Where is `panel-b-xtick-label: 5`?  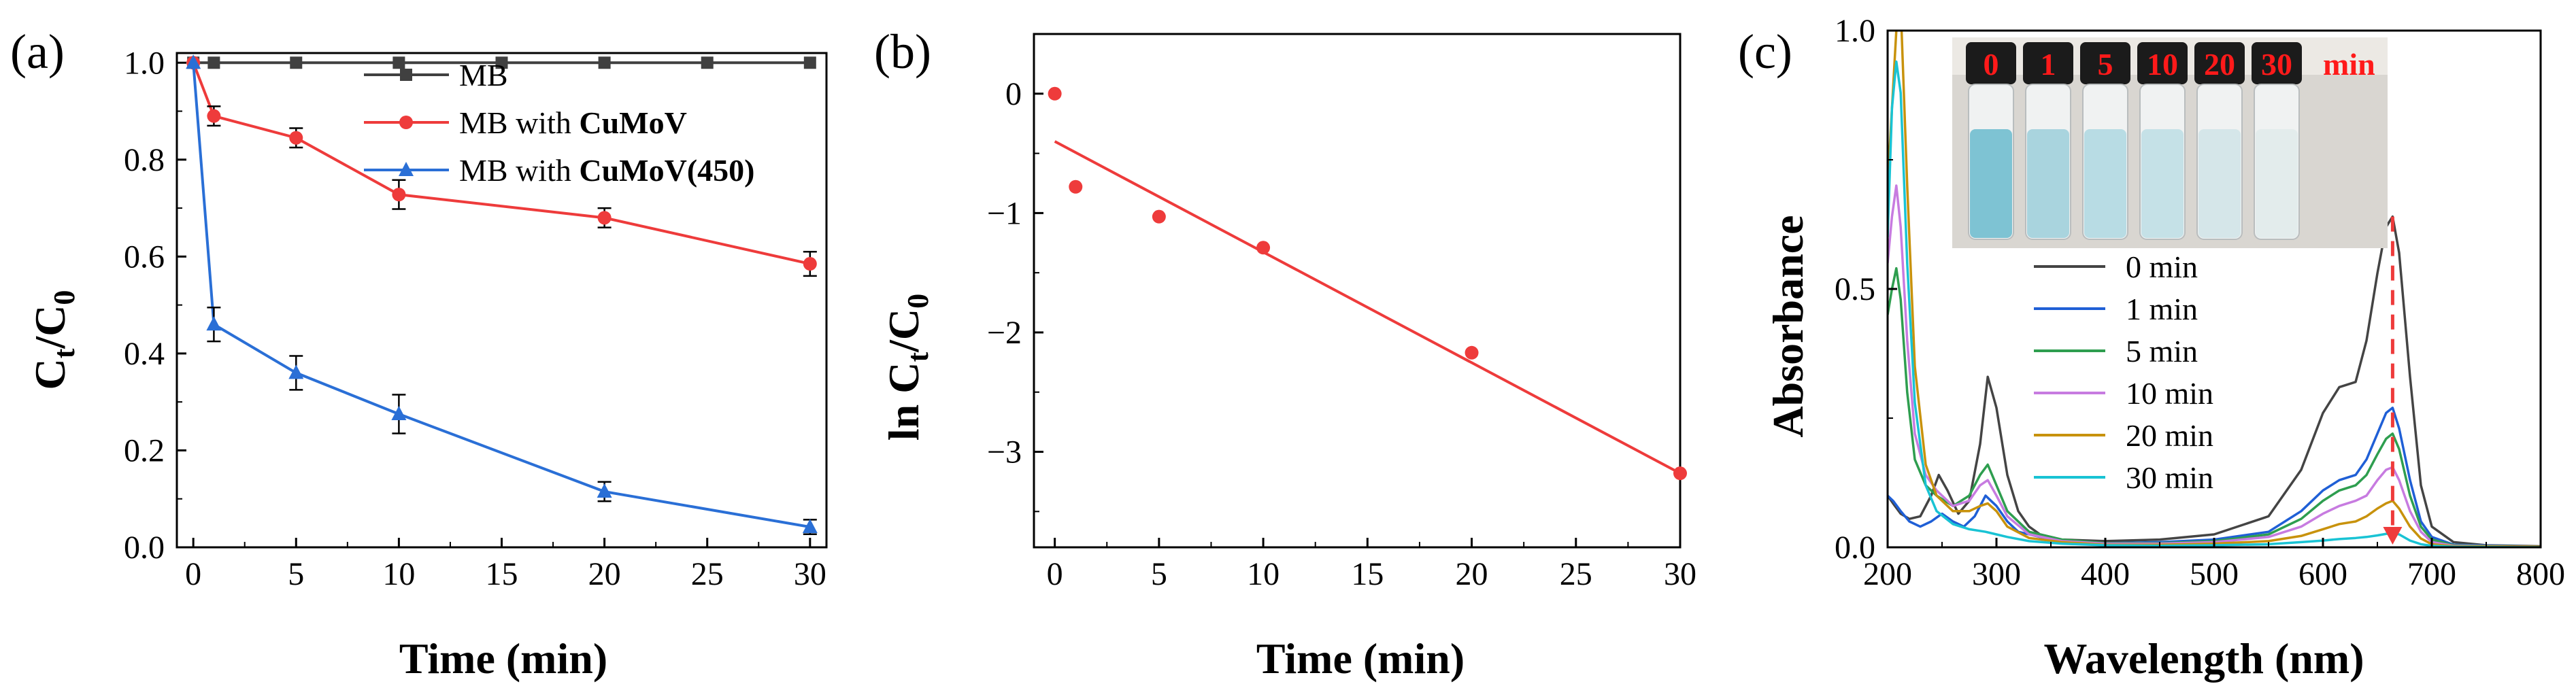 panel-b-xtick-label: 5 is located at coordinates (1159, 574).